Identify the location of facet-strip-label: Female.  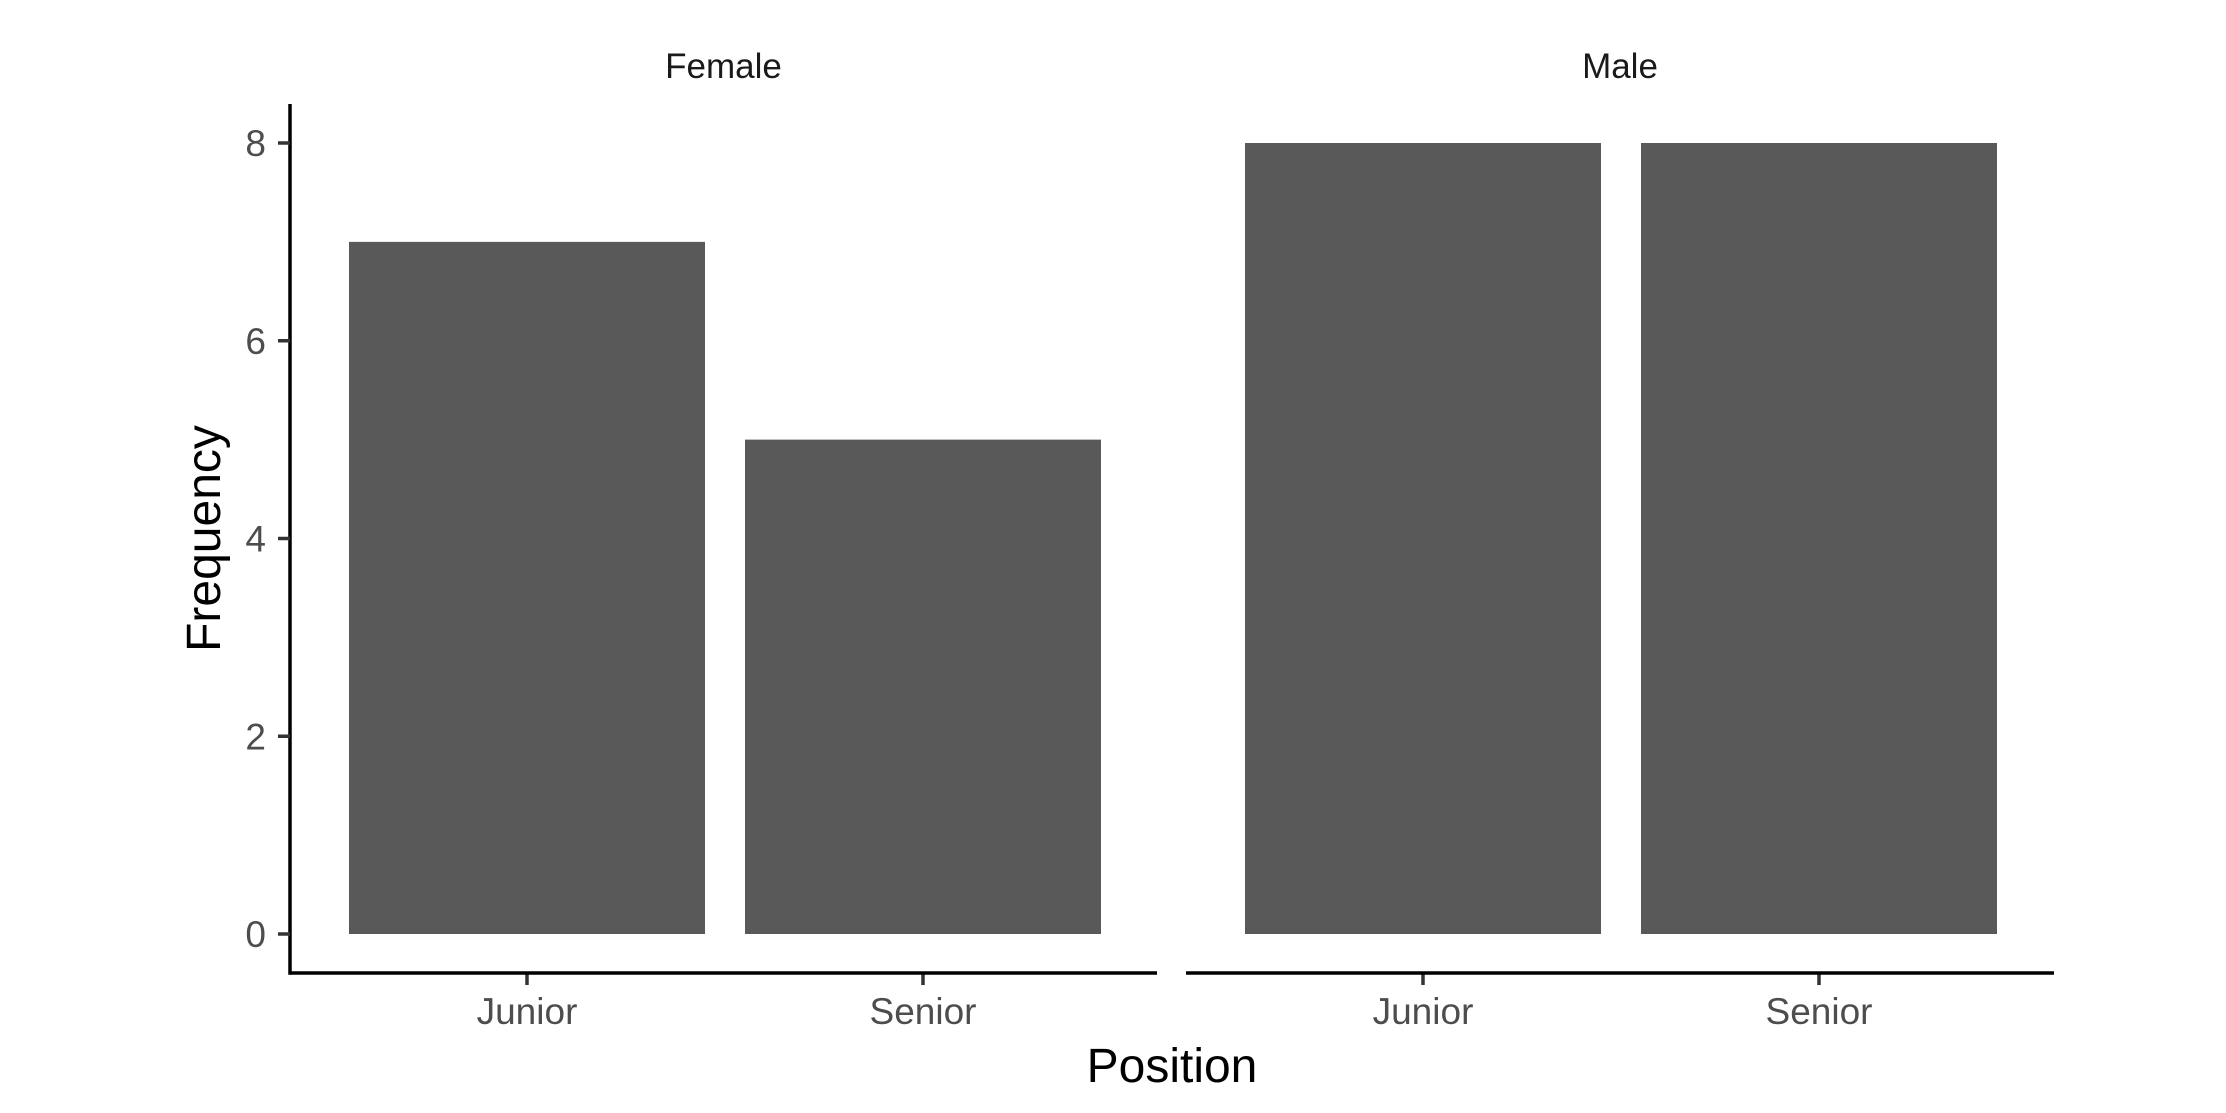
(723, 66).